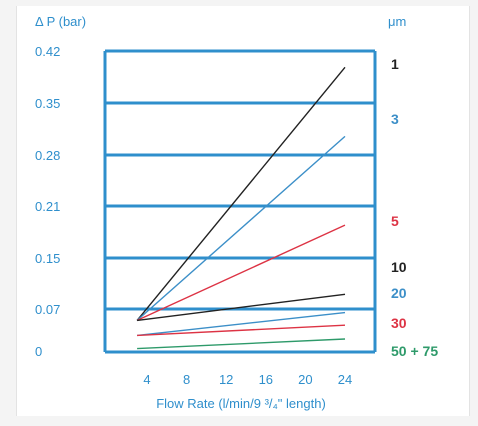  I want to click on series-label-50-75: 50 + 75, so click(414, 351).